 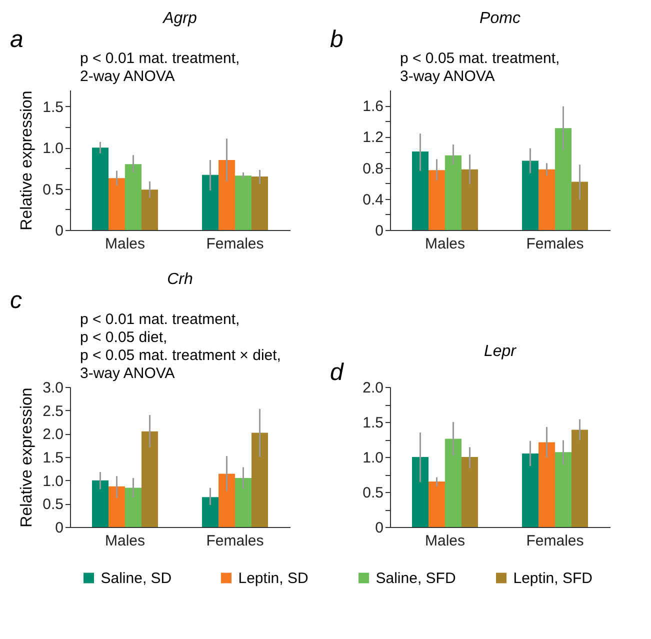 What do you see at coordinates (373, 107) in the screenshot?
I see `y-tick-label: 1.6` at bounding box center [373, 107].